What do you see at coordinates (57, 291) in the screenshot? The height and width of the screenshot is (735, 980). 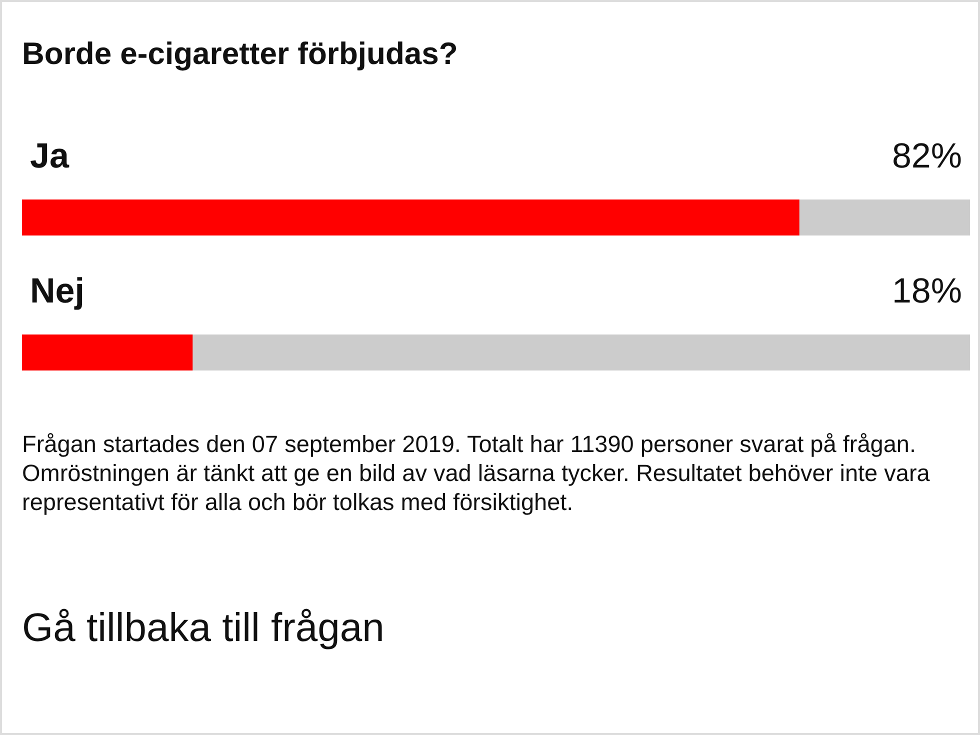 I see `y-tick-label: Nej` at bounding box center [57, 291].